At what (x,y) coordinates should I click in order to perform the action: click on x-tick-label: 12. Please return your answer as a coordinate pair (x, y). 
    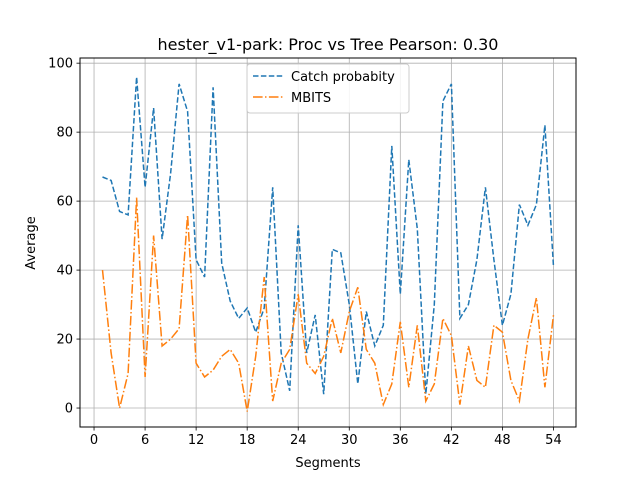
    Looking at the image, I should click on (196, 440).